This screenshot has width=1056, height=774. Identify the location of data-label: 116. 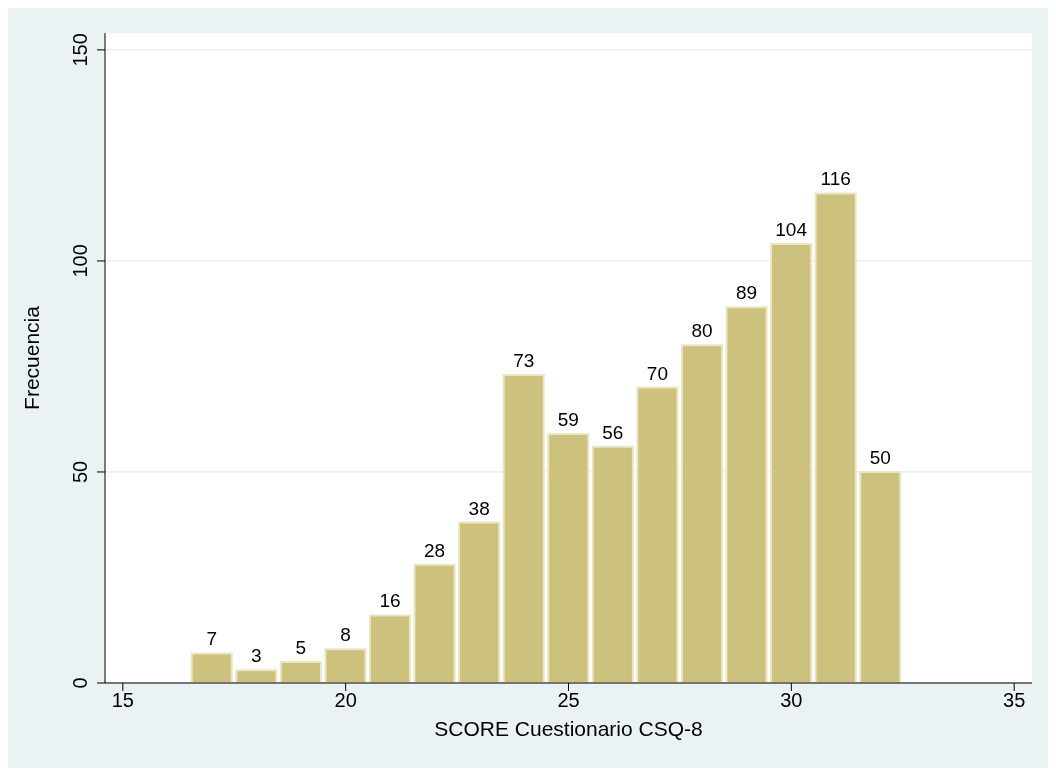
(835, 179).